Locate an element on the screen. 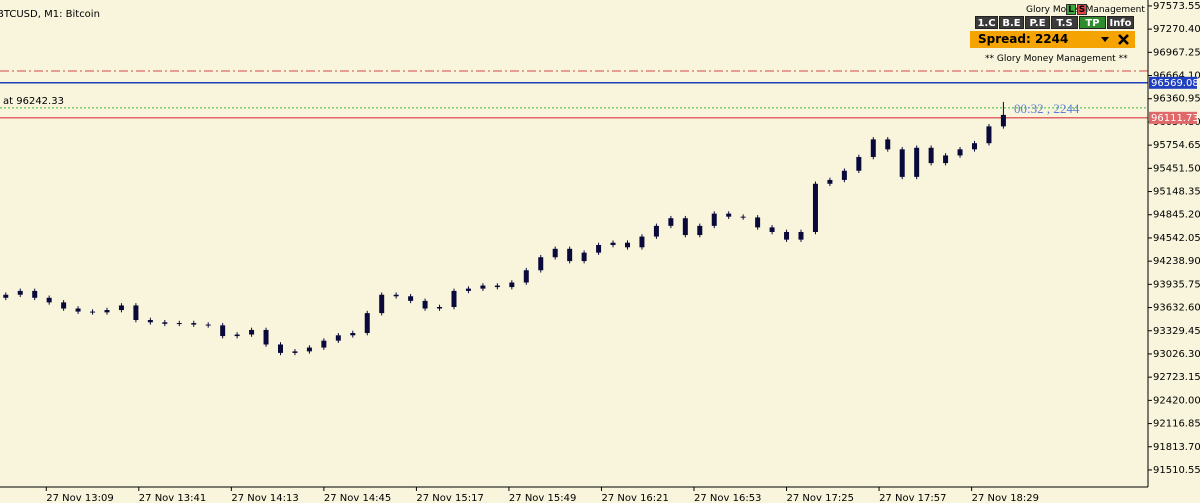  x-tick-label: 27 Nov 16:53 is located at coordinates (727, 498).